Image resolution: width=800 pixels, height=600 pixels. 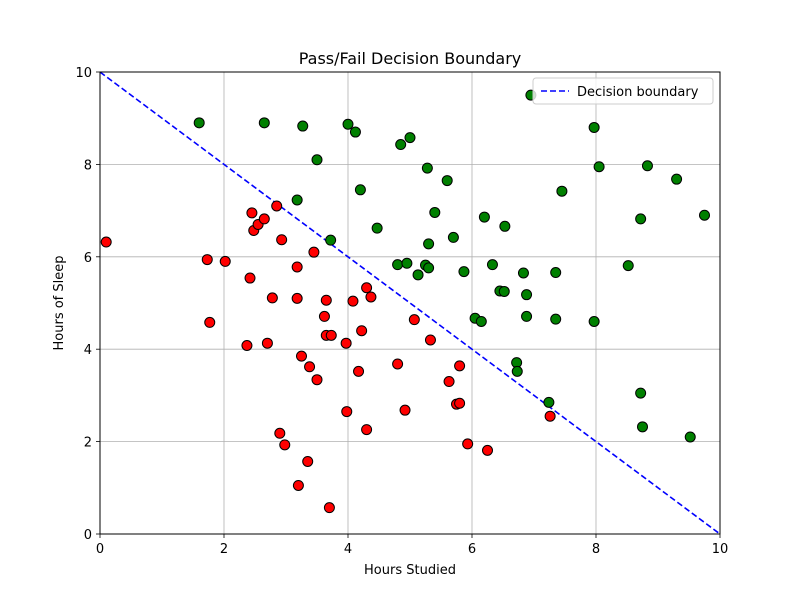 What do you see at coordinates (720, 549) in the screenshot?
I see `x-tick-label: 10` at bounding box center [720, 549].